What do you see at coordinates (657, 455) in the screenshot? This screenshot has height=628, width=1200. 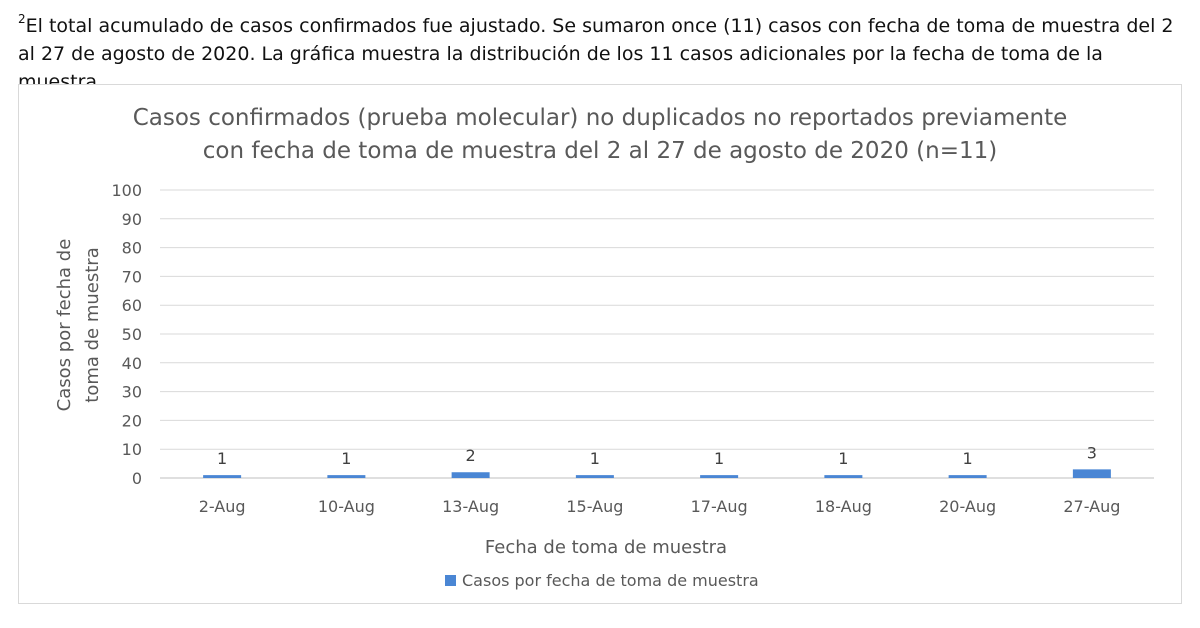 I see `data-labels: 1 1 2 1 1 1 1 3` at bounding box center [657, 455].